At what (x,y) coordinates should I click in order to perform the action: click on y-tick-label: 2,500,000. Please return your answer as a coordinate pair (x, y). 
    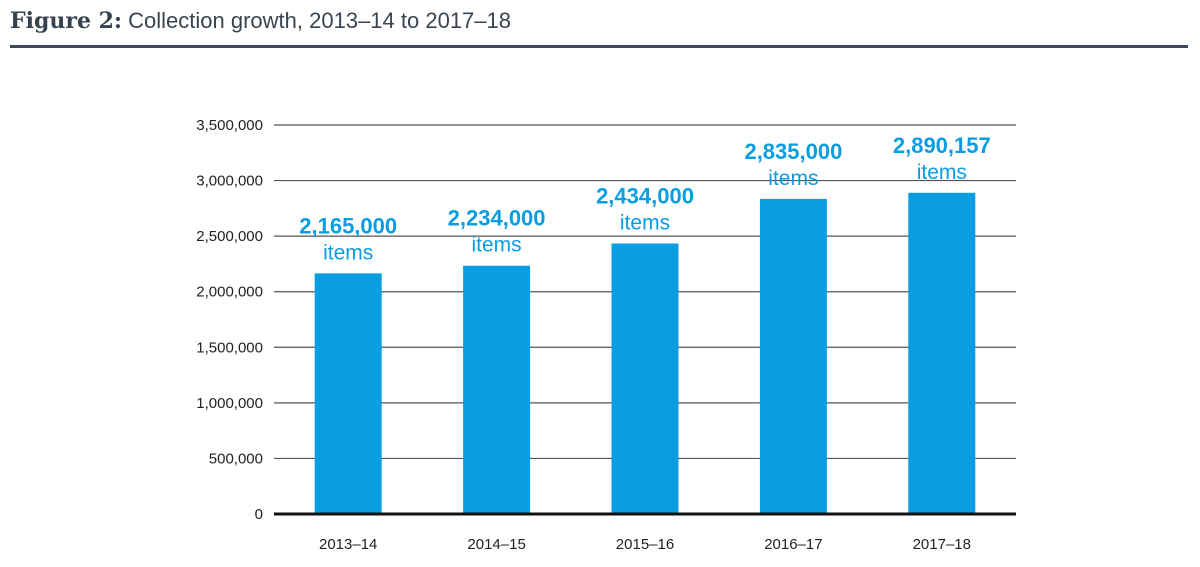
    Looking at the image, I should click on (229, 236).